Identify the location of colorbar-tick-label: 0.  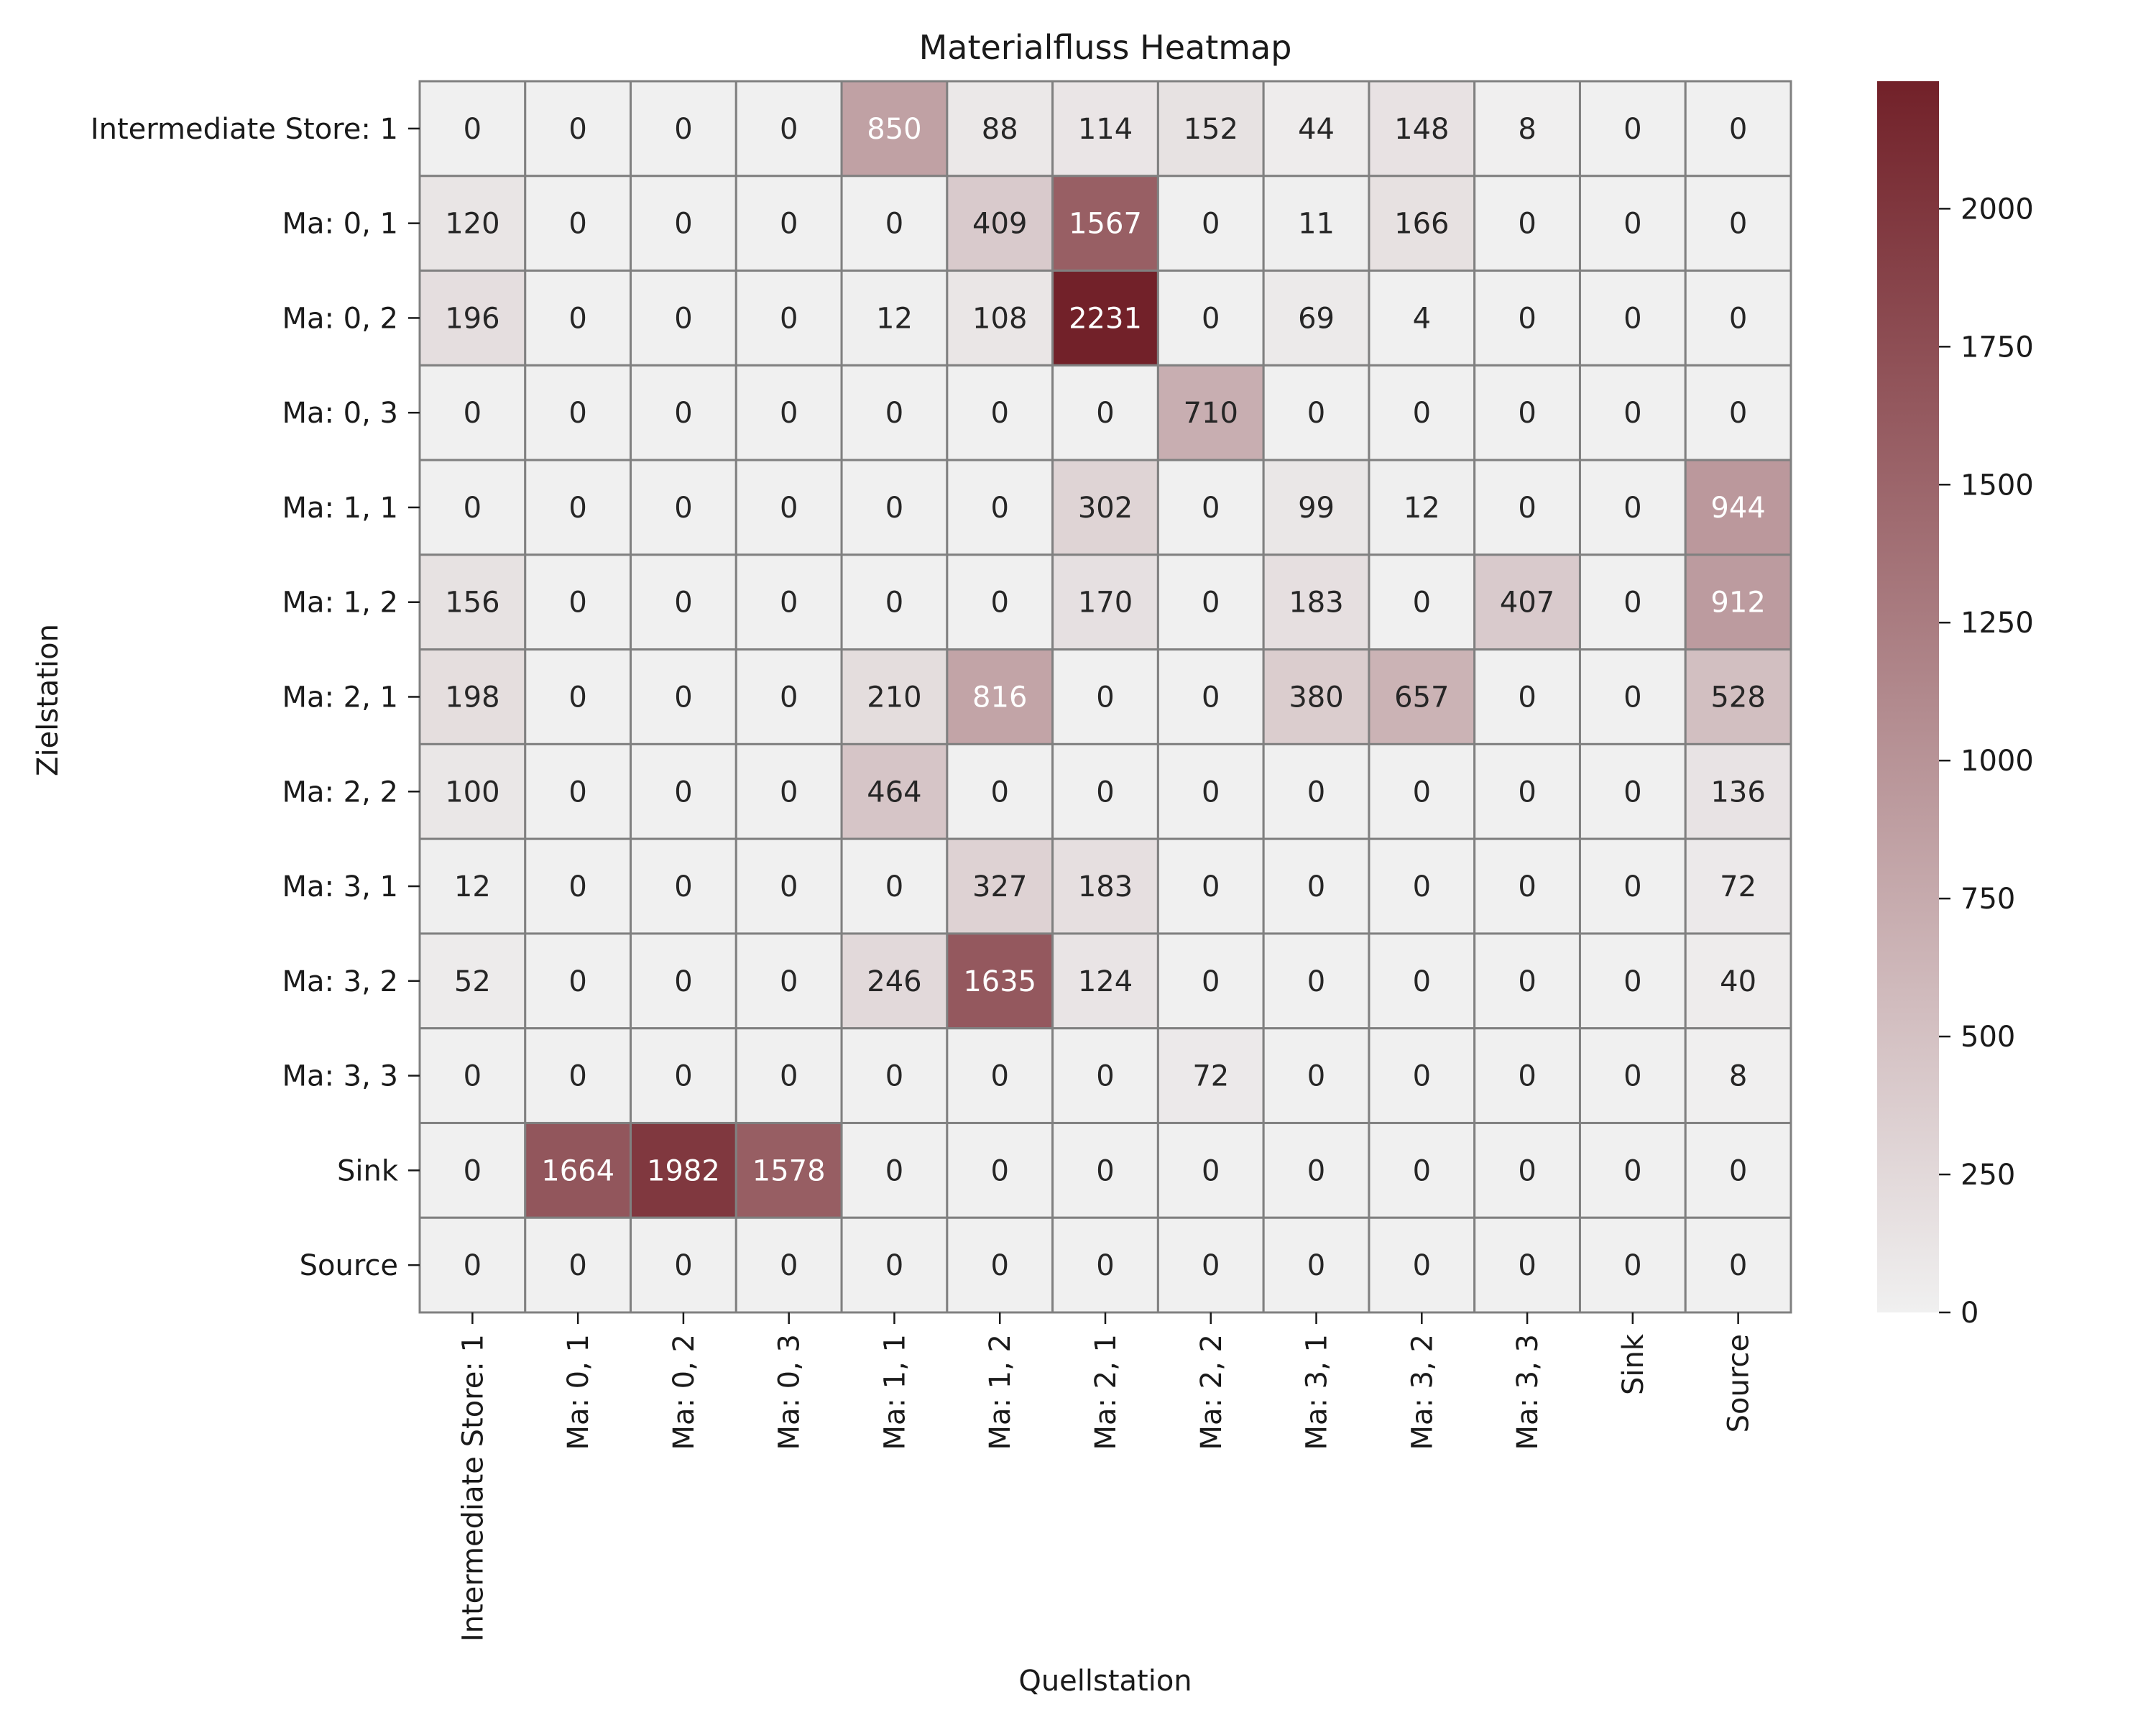
(1970, 1313).